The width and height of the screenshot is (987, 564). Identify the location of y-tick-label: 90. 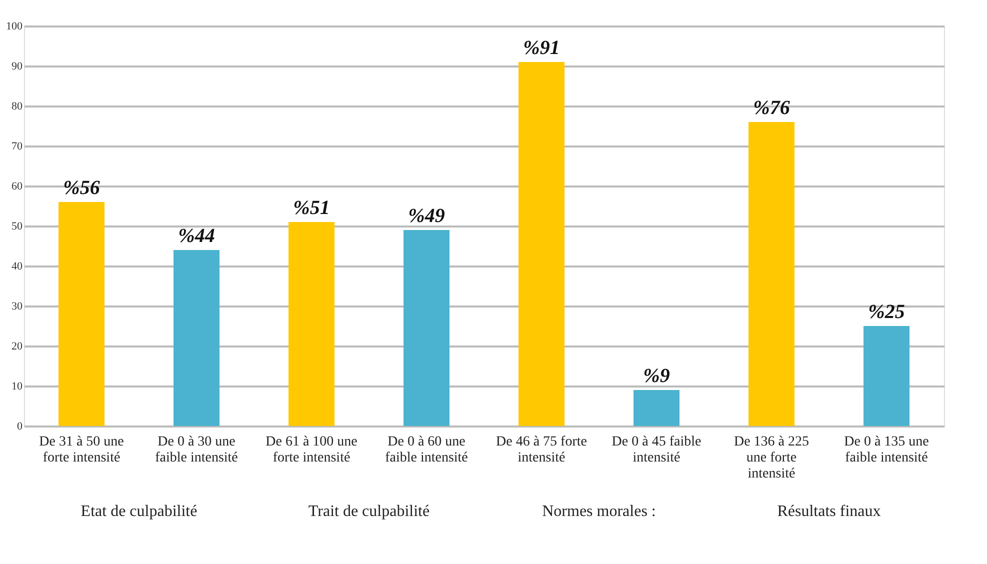
(17, 66).